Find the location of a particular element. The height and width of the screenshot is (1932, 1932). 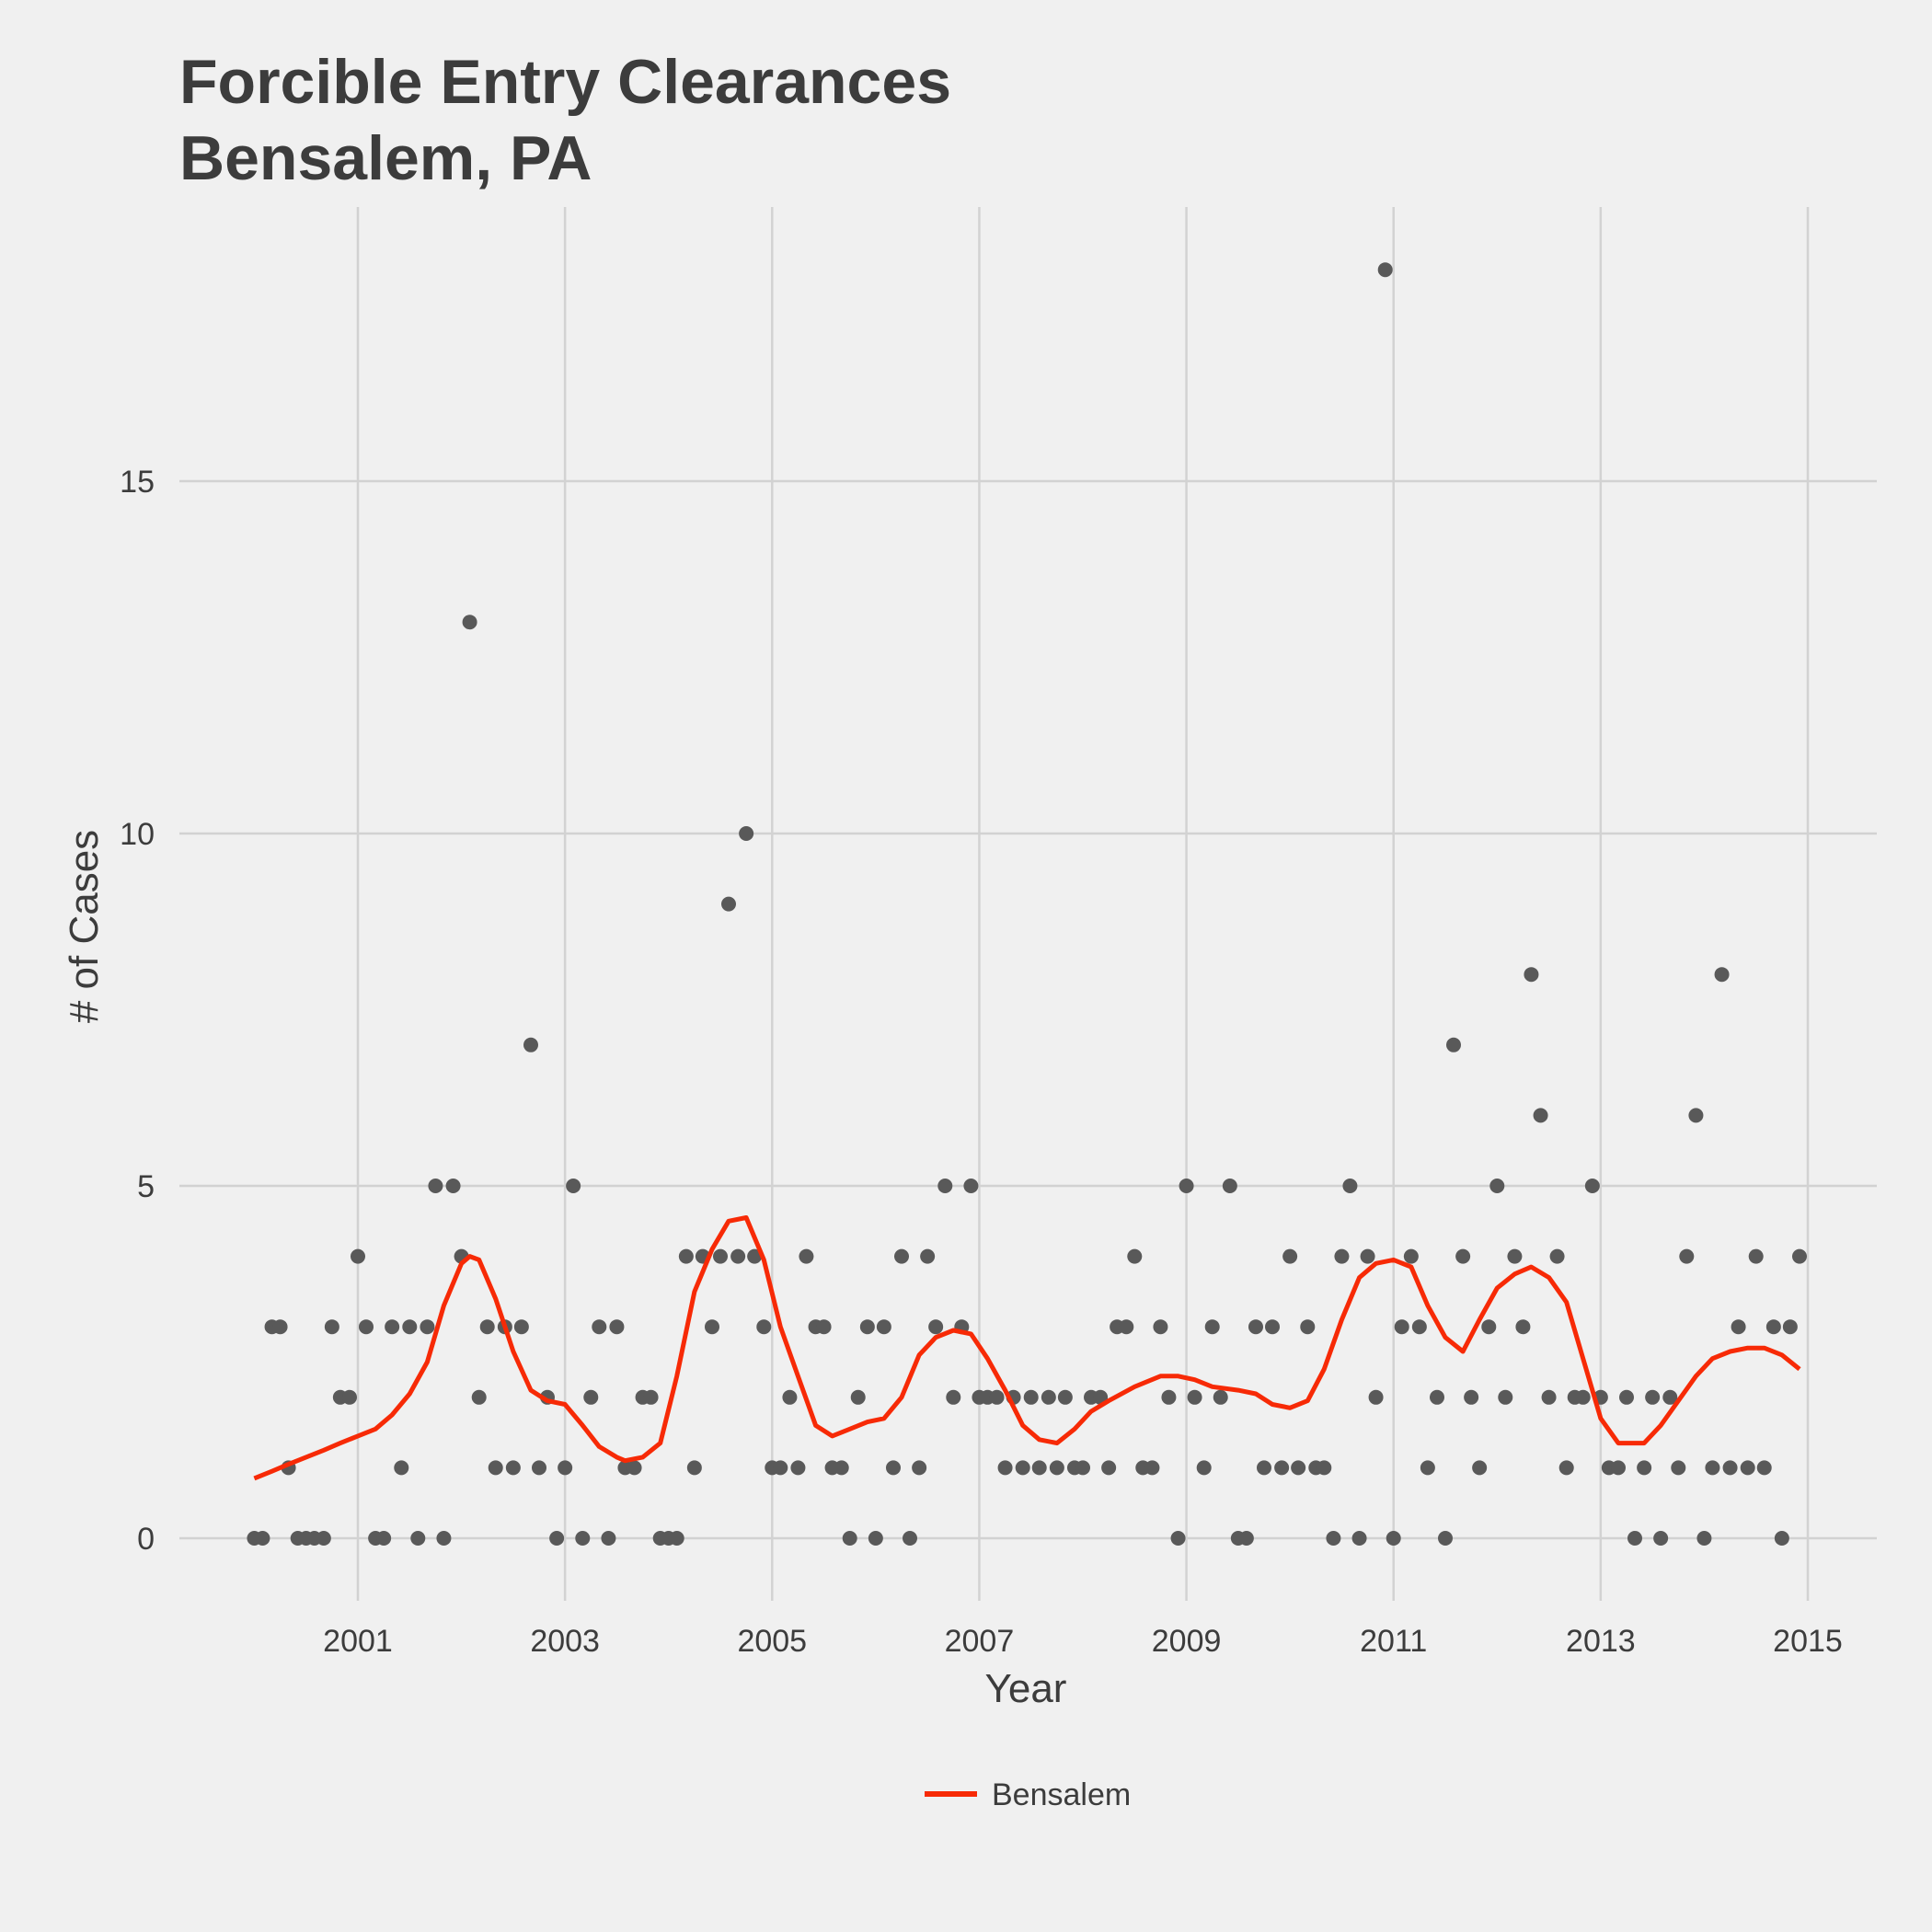

x-axis-ticks: 2001 2003 2005 2007 2009 2011 2013 2015 is located at coordinates (1083, 1641).